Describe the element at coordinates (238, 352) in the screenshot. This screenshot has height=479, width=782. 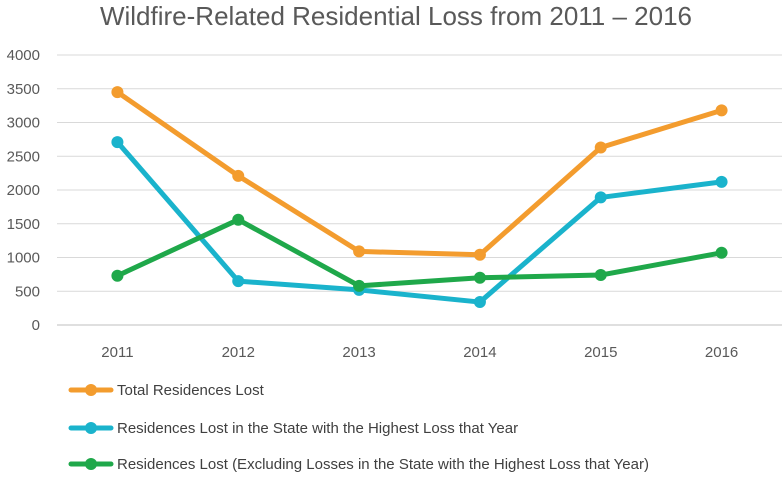
I see `x-tick-label: 2012` at that location.